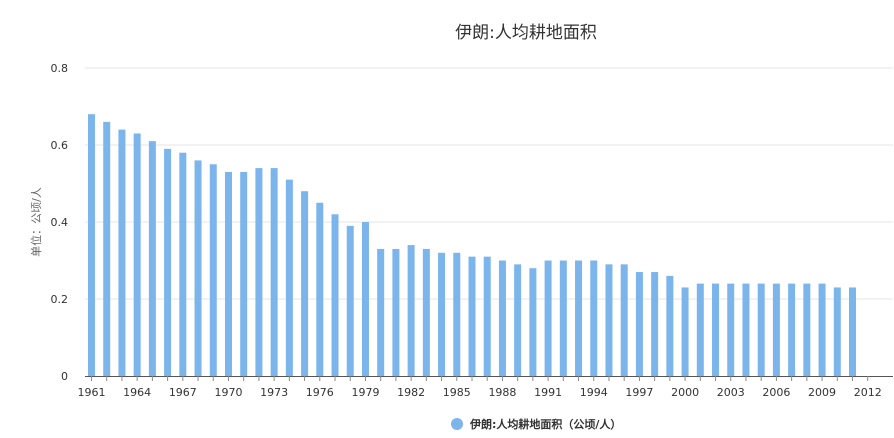 The image size is (894, 438). Describe the element at coordinates (289, 277) in the screenshot. I see `bar-1974` at that location.